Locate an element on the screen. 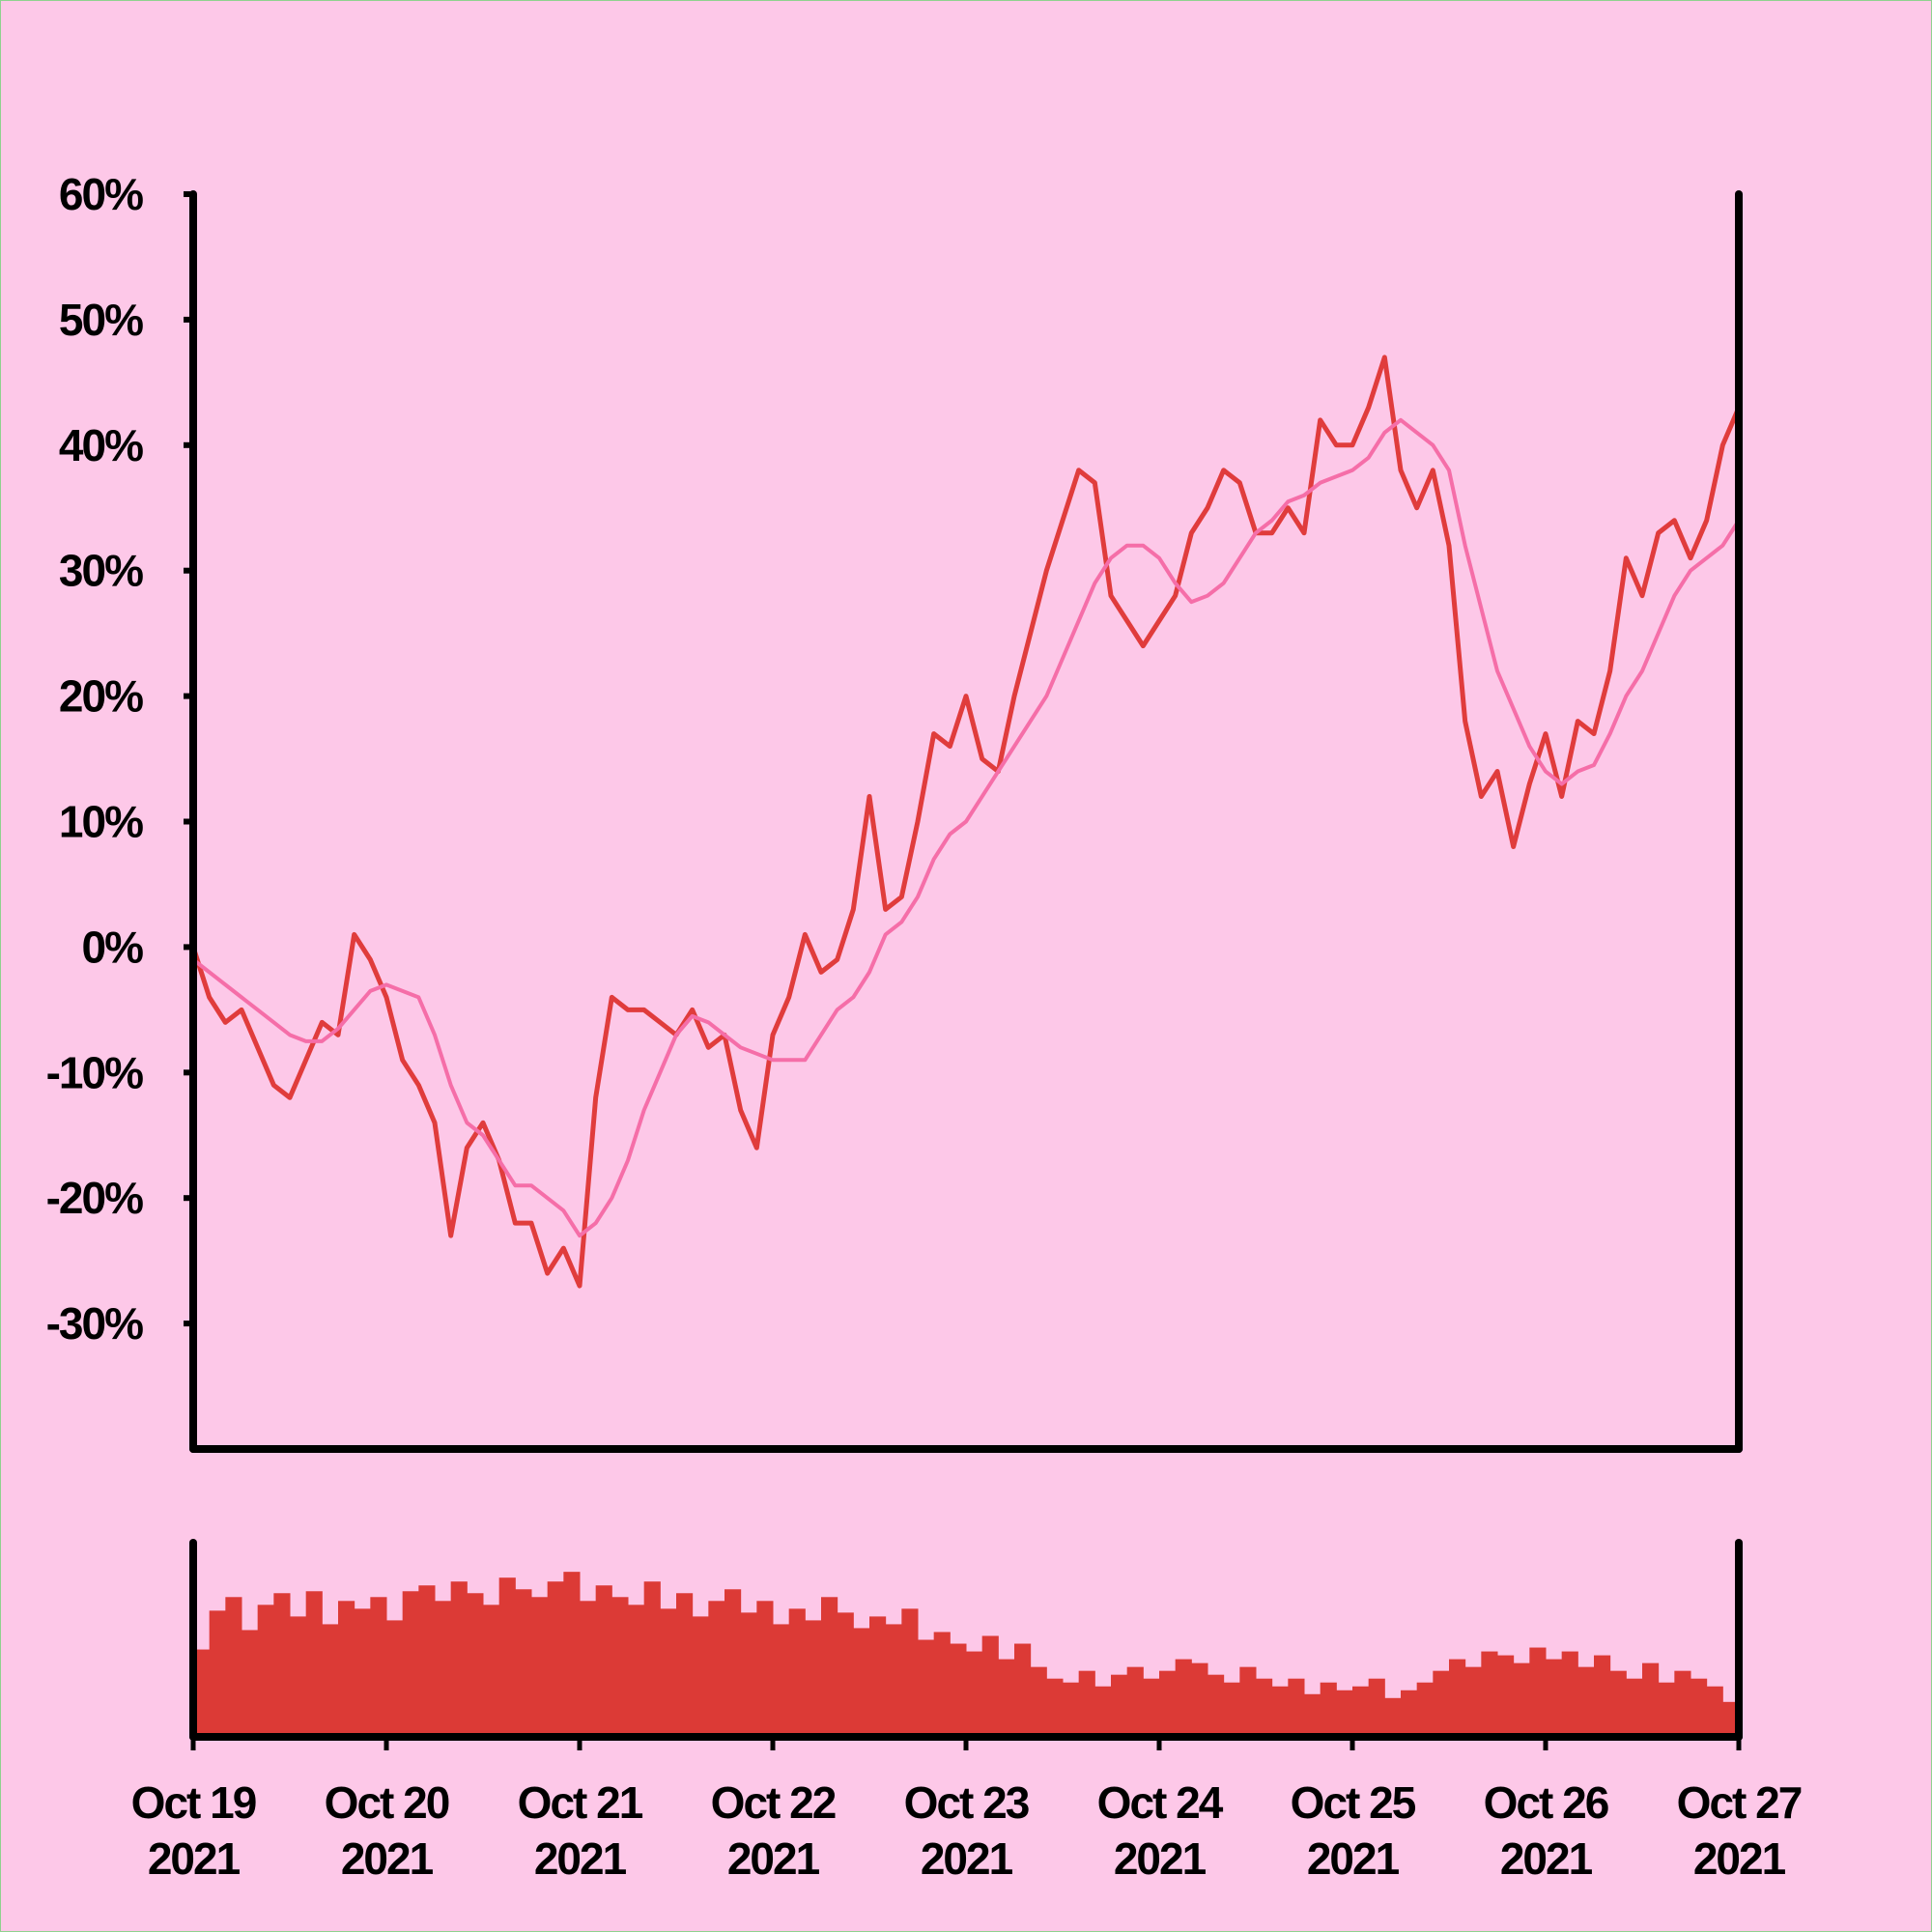 The height and width of the screenshot is (1932, 1932). y-tick-label: 0% is located at coordinates (113, 947).